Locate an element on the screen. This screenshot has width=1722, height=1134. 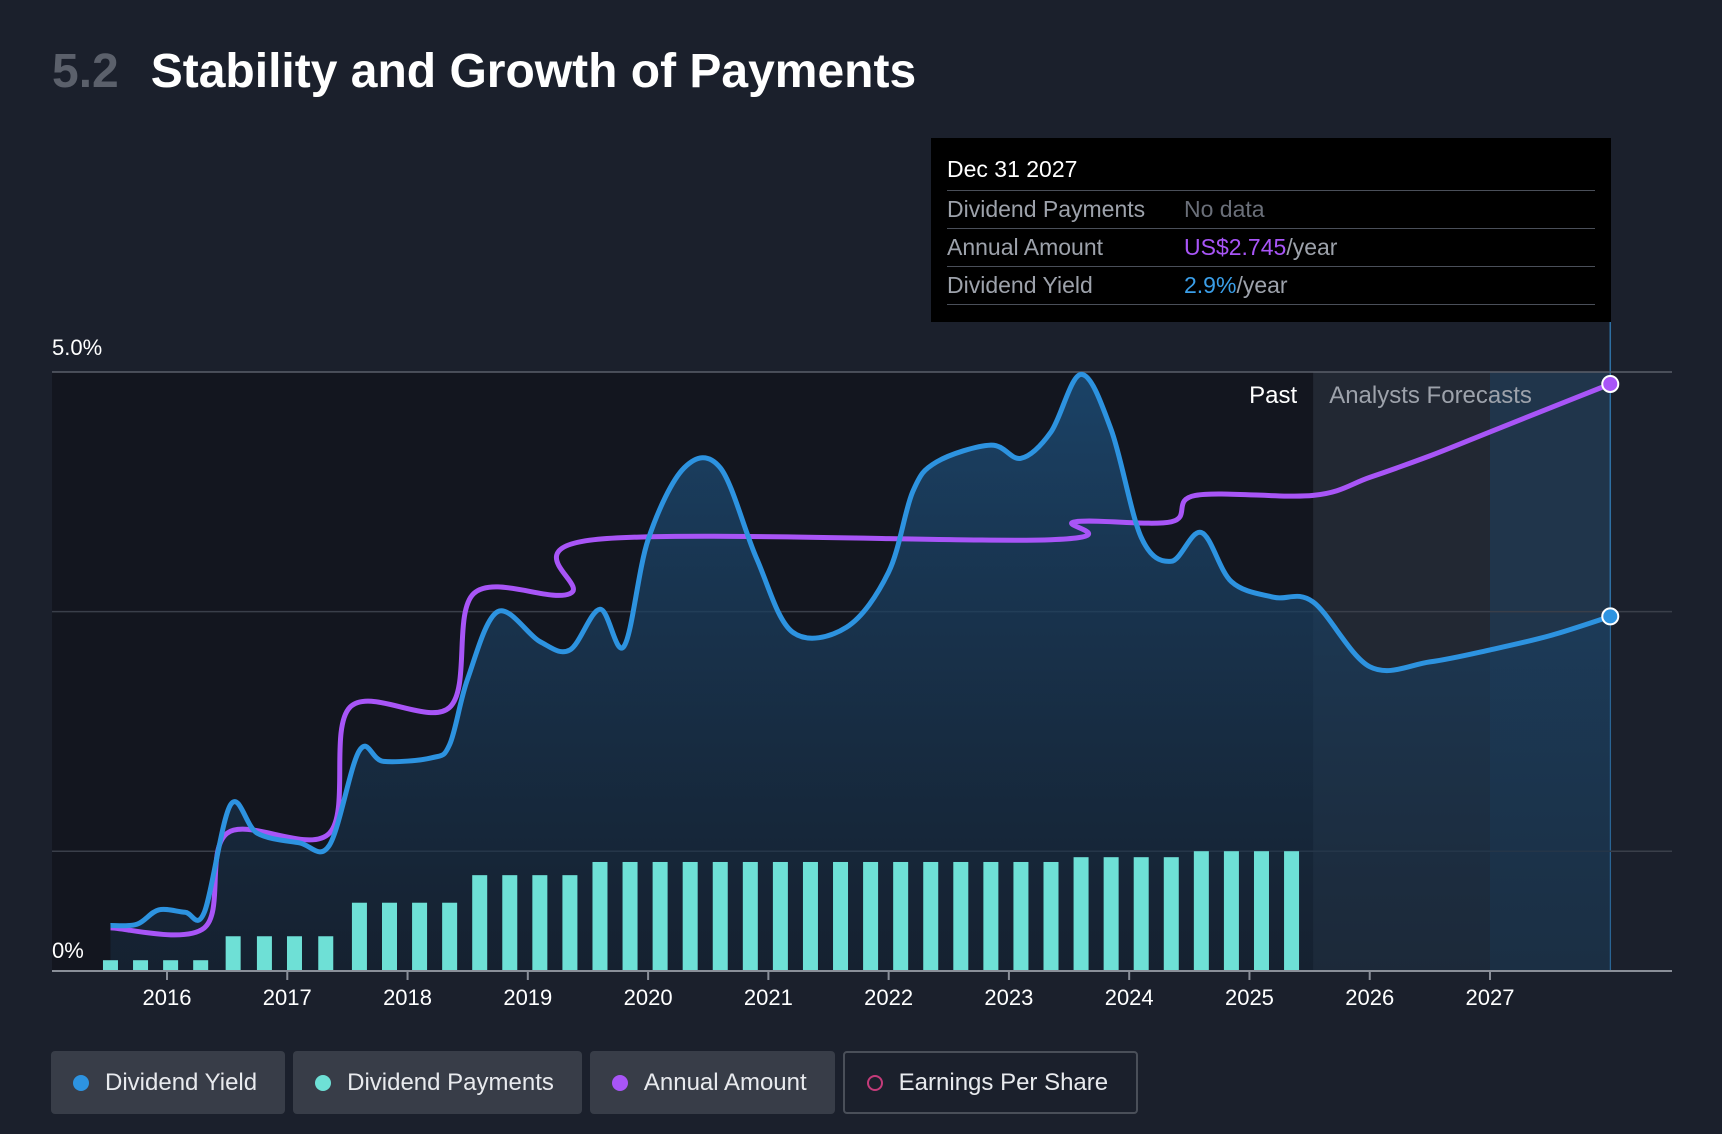
x-tick-label: 2027 is located at coordinates (1490, 997).